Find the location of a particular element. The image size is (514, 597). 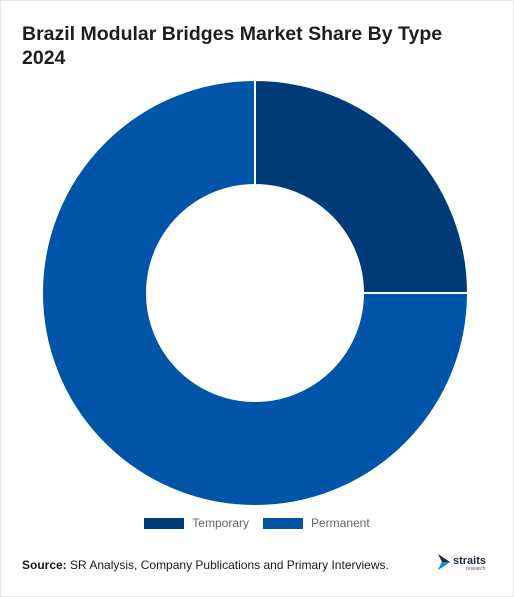

legend-item-permanent: Permanent is located at coordinates (316, 523).